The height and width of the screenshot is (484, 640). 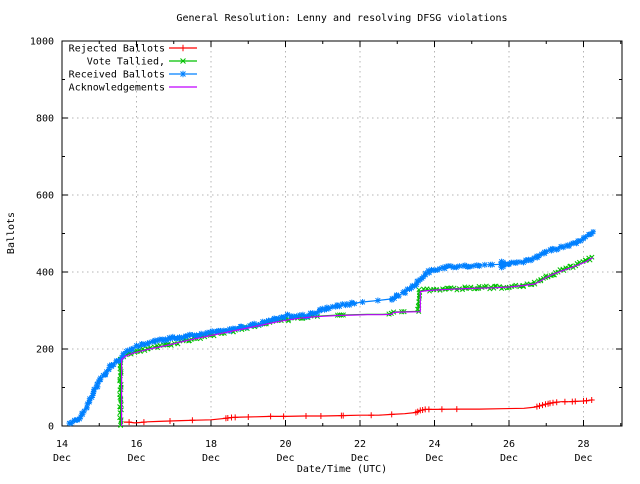 I want to click on series-rejected-ballots-markers, so click(x=360, y=411).